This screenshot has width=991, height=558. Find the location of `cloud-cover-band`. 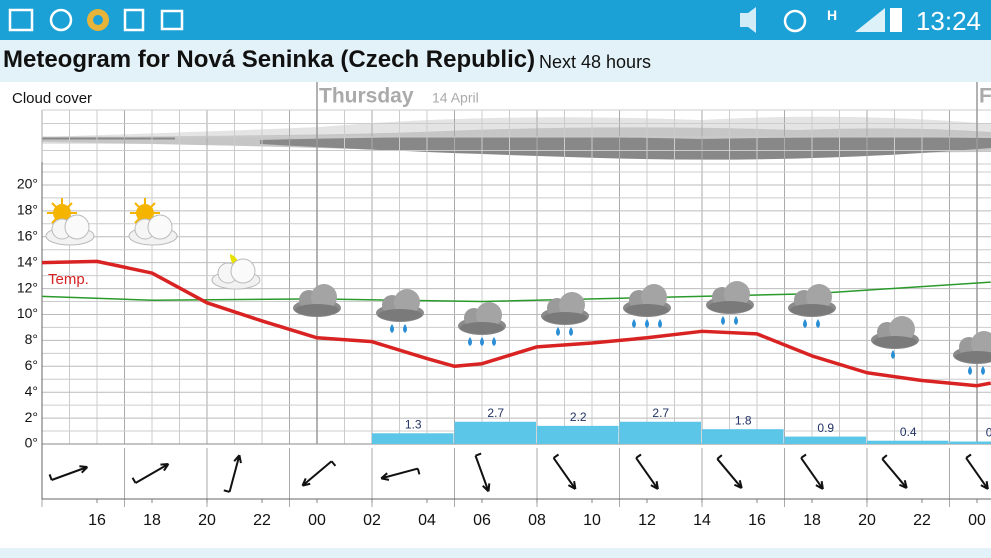

cloud-cover-band is located at coordinates (516, 138).